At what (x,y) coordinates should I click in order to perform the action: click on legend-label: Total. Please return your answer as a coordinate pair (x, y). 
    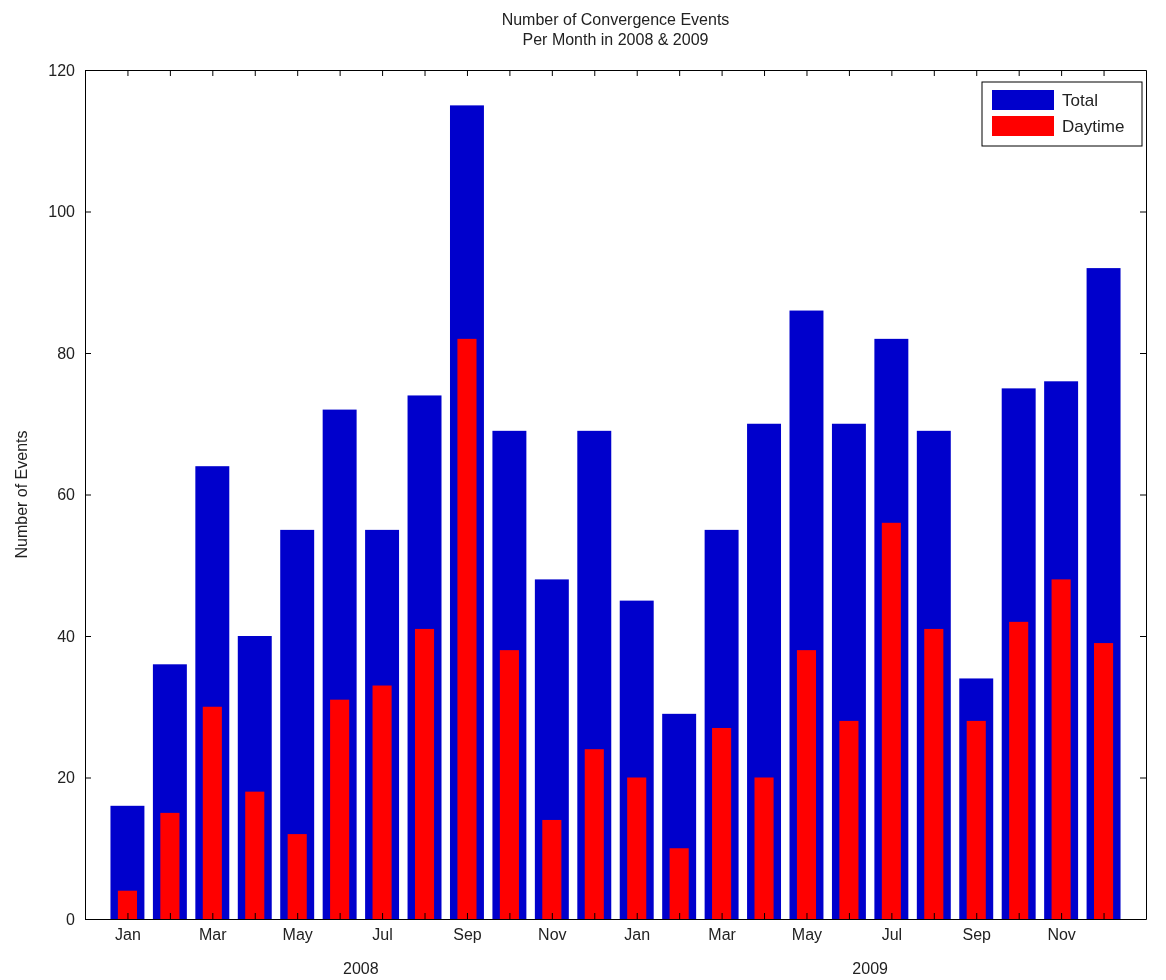
    Looking at the image, I should click on (1080, 100).